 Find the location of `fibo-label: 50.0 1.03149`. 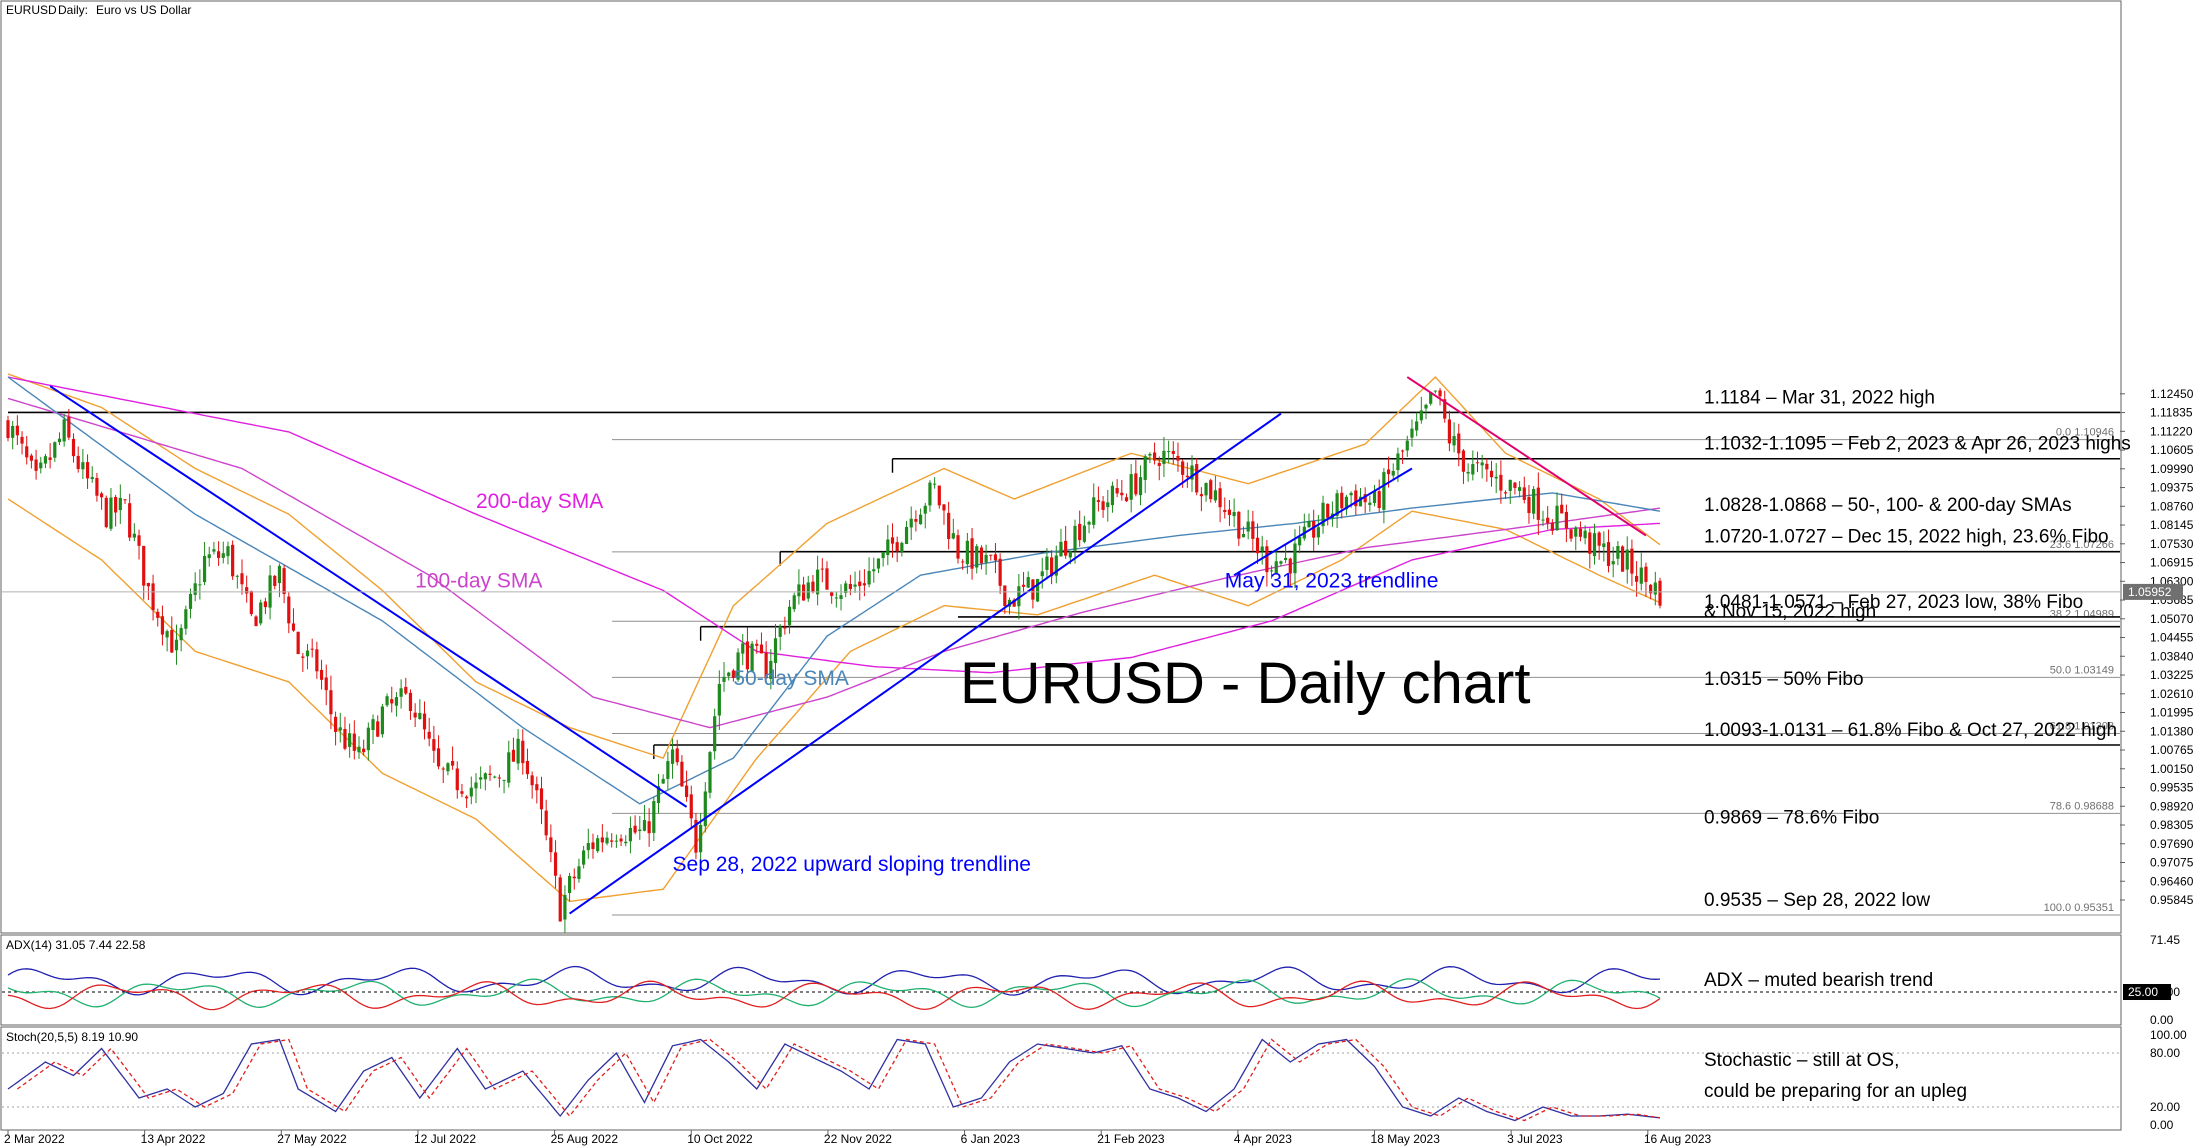

fibo-label: 50.0 1.03149 is located at coordinates (2082, 670).